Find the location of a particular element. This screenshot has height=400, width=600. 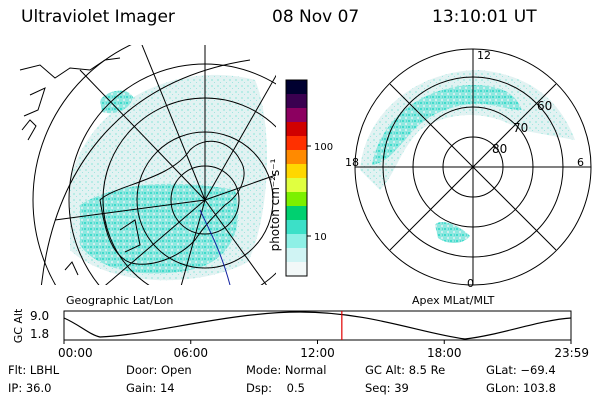

orbit-x-tick-label: 12:00 is located at coordinates (317, 353).